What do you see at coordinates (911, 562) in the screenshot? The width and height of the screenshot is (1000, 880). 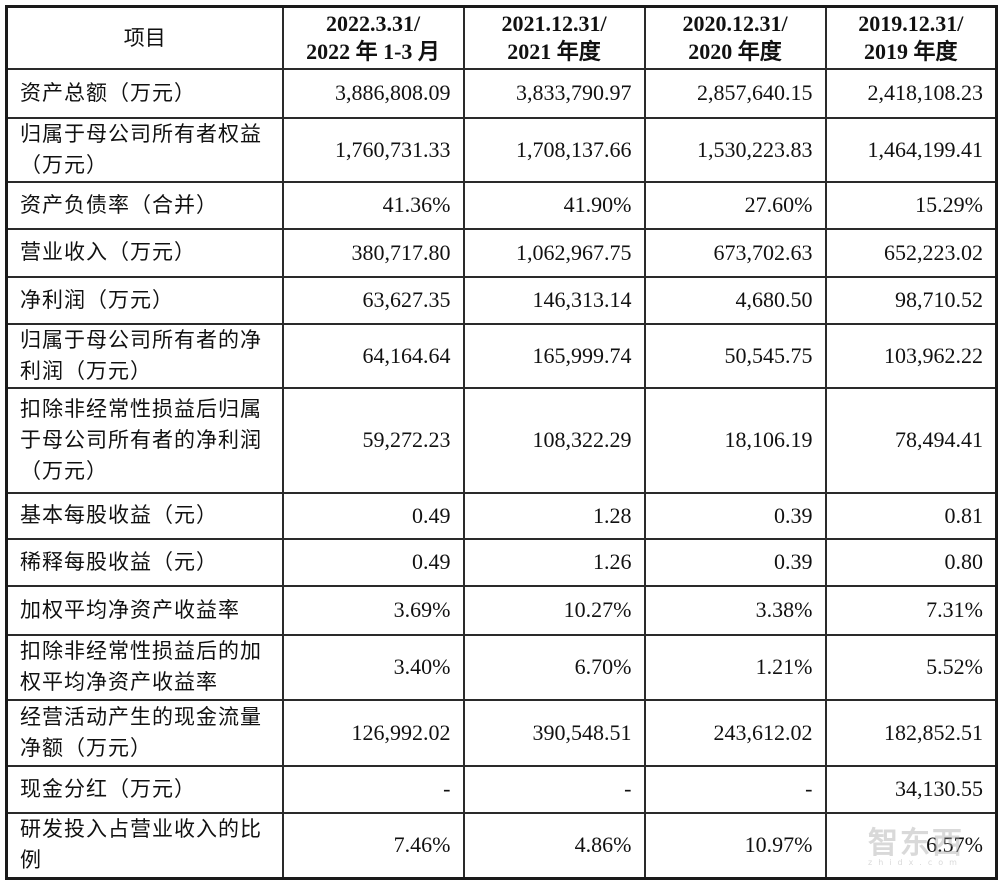 I see `cell-value: 0.80` at bounding box center [911, 562].